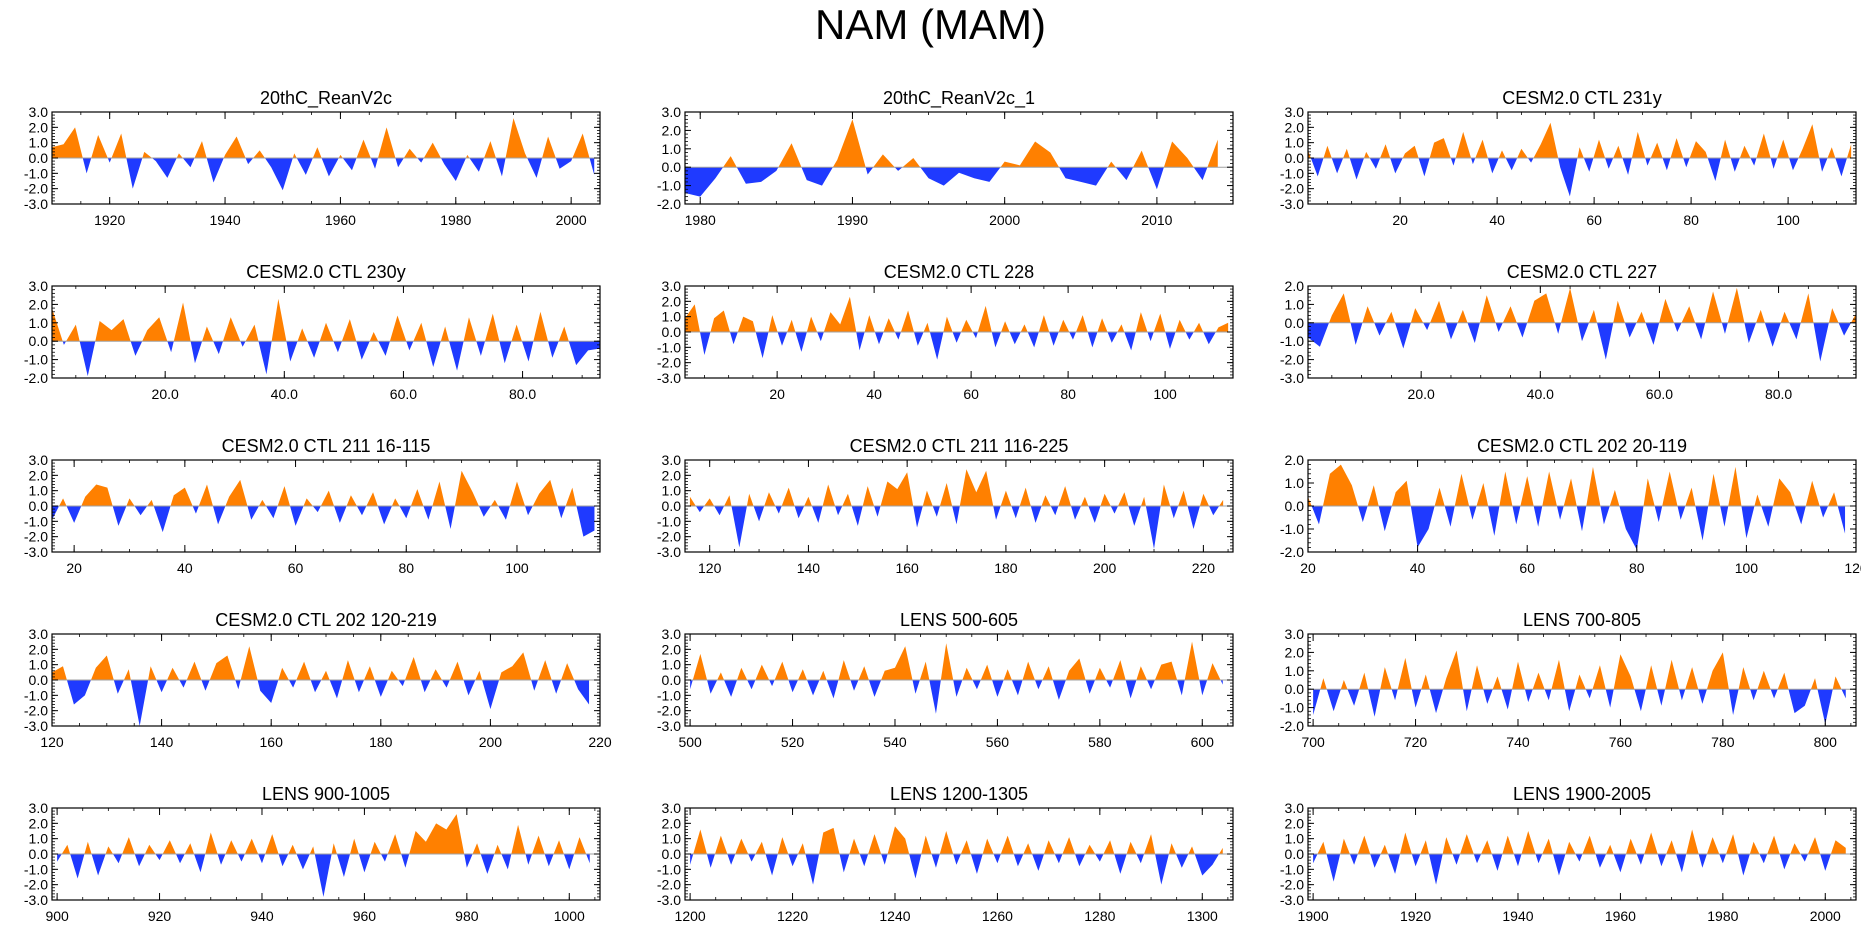 This screenshot has height=936, width=1861. I want to click on panel-title: CESM2.0 CTL 211 116-225, so click(959, 446).